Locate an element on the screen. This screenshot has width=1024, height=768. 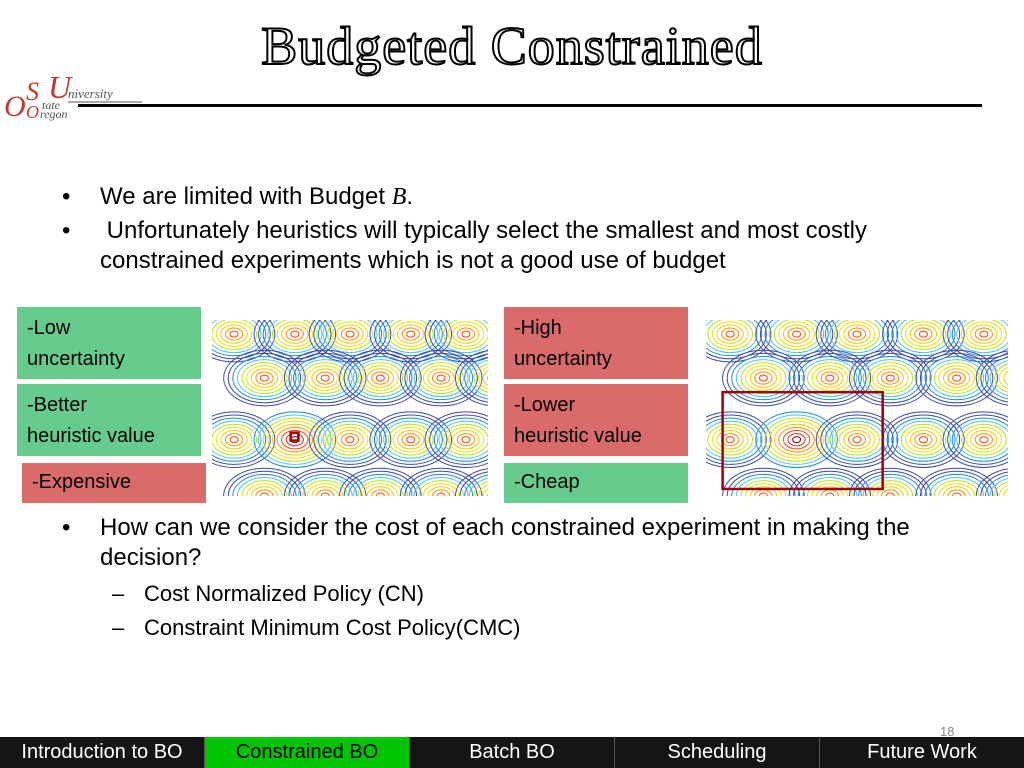
logo-letter: U is located at coordinates (60, 90).